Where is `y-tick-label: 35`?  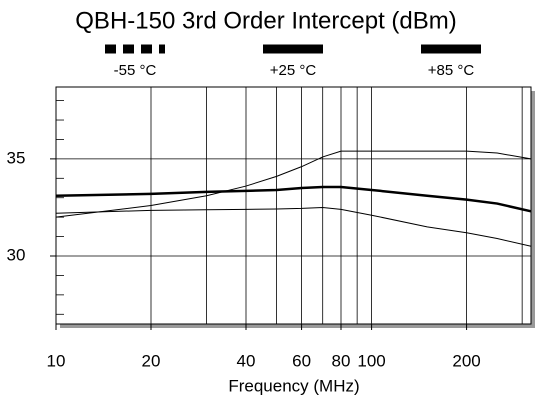
y-tick-label: 35 is located at coordinates (16, 157).